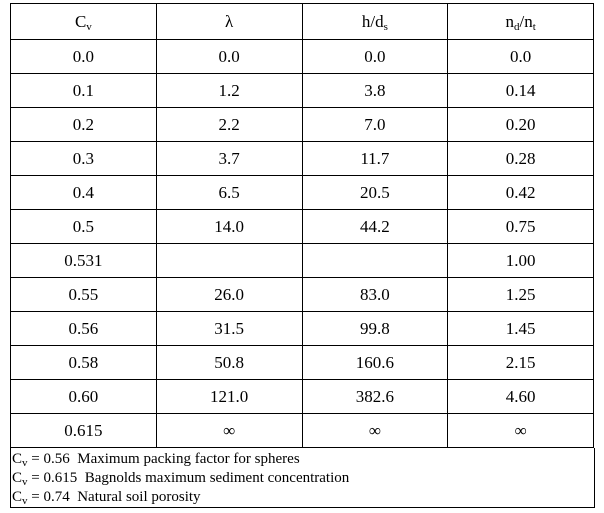  Describe the element at coordinates (375, 226) in the screenshot. I see `table-cell: 44.2` at that location.